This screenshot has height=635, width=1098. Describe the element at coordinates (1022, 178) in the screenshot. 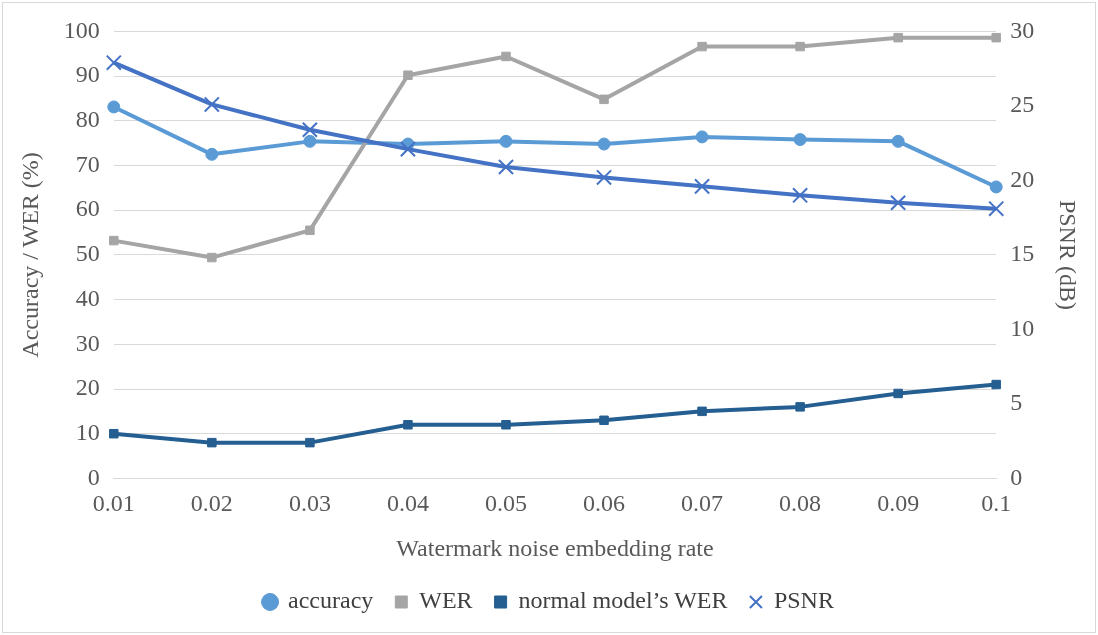

I see `y2-tick-label: 20` at that location.